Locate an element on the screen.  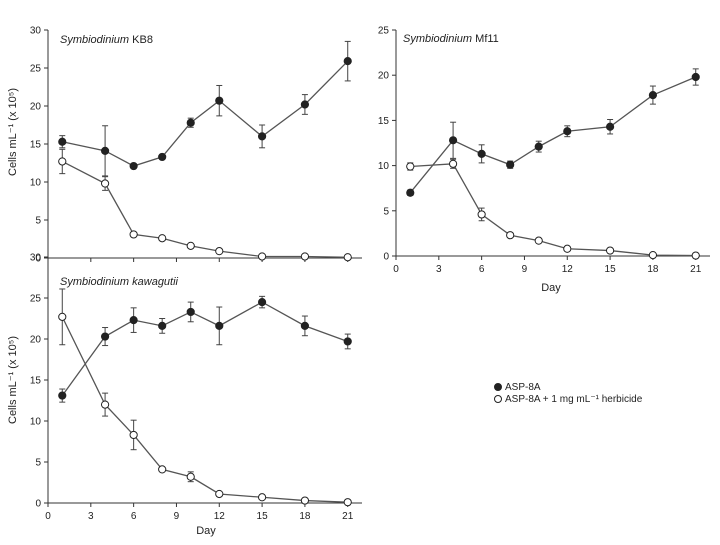
y-tick-label-kawagutii: 15 is located at coordinates (36, 381).